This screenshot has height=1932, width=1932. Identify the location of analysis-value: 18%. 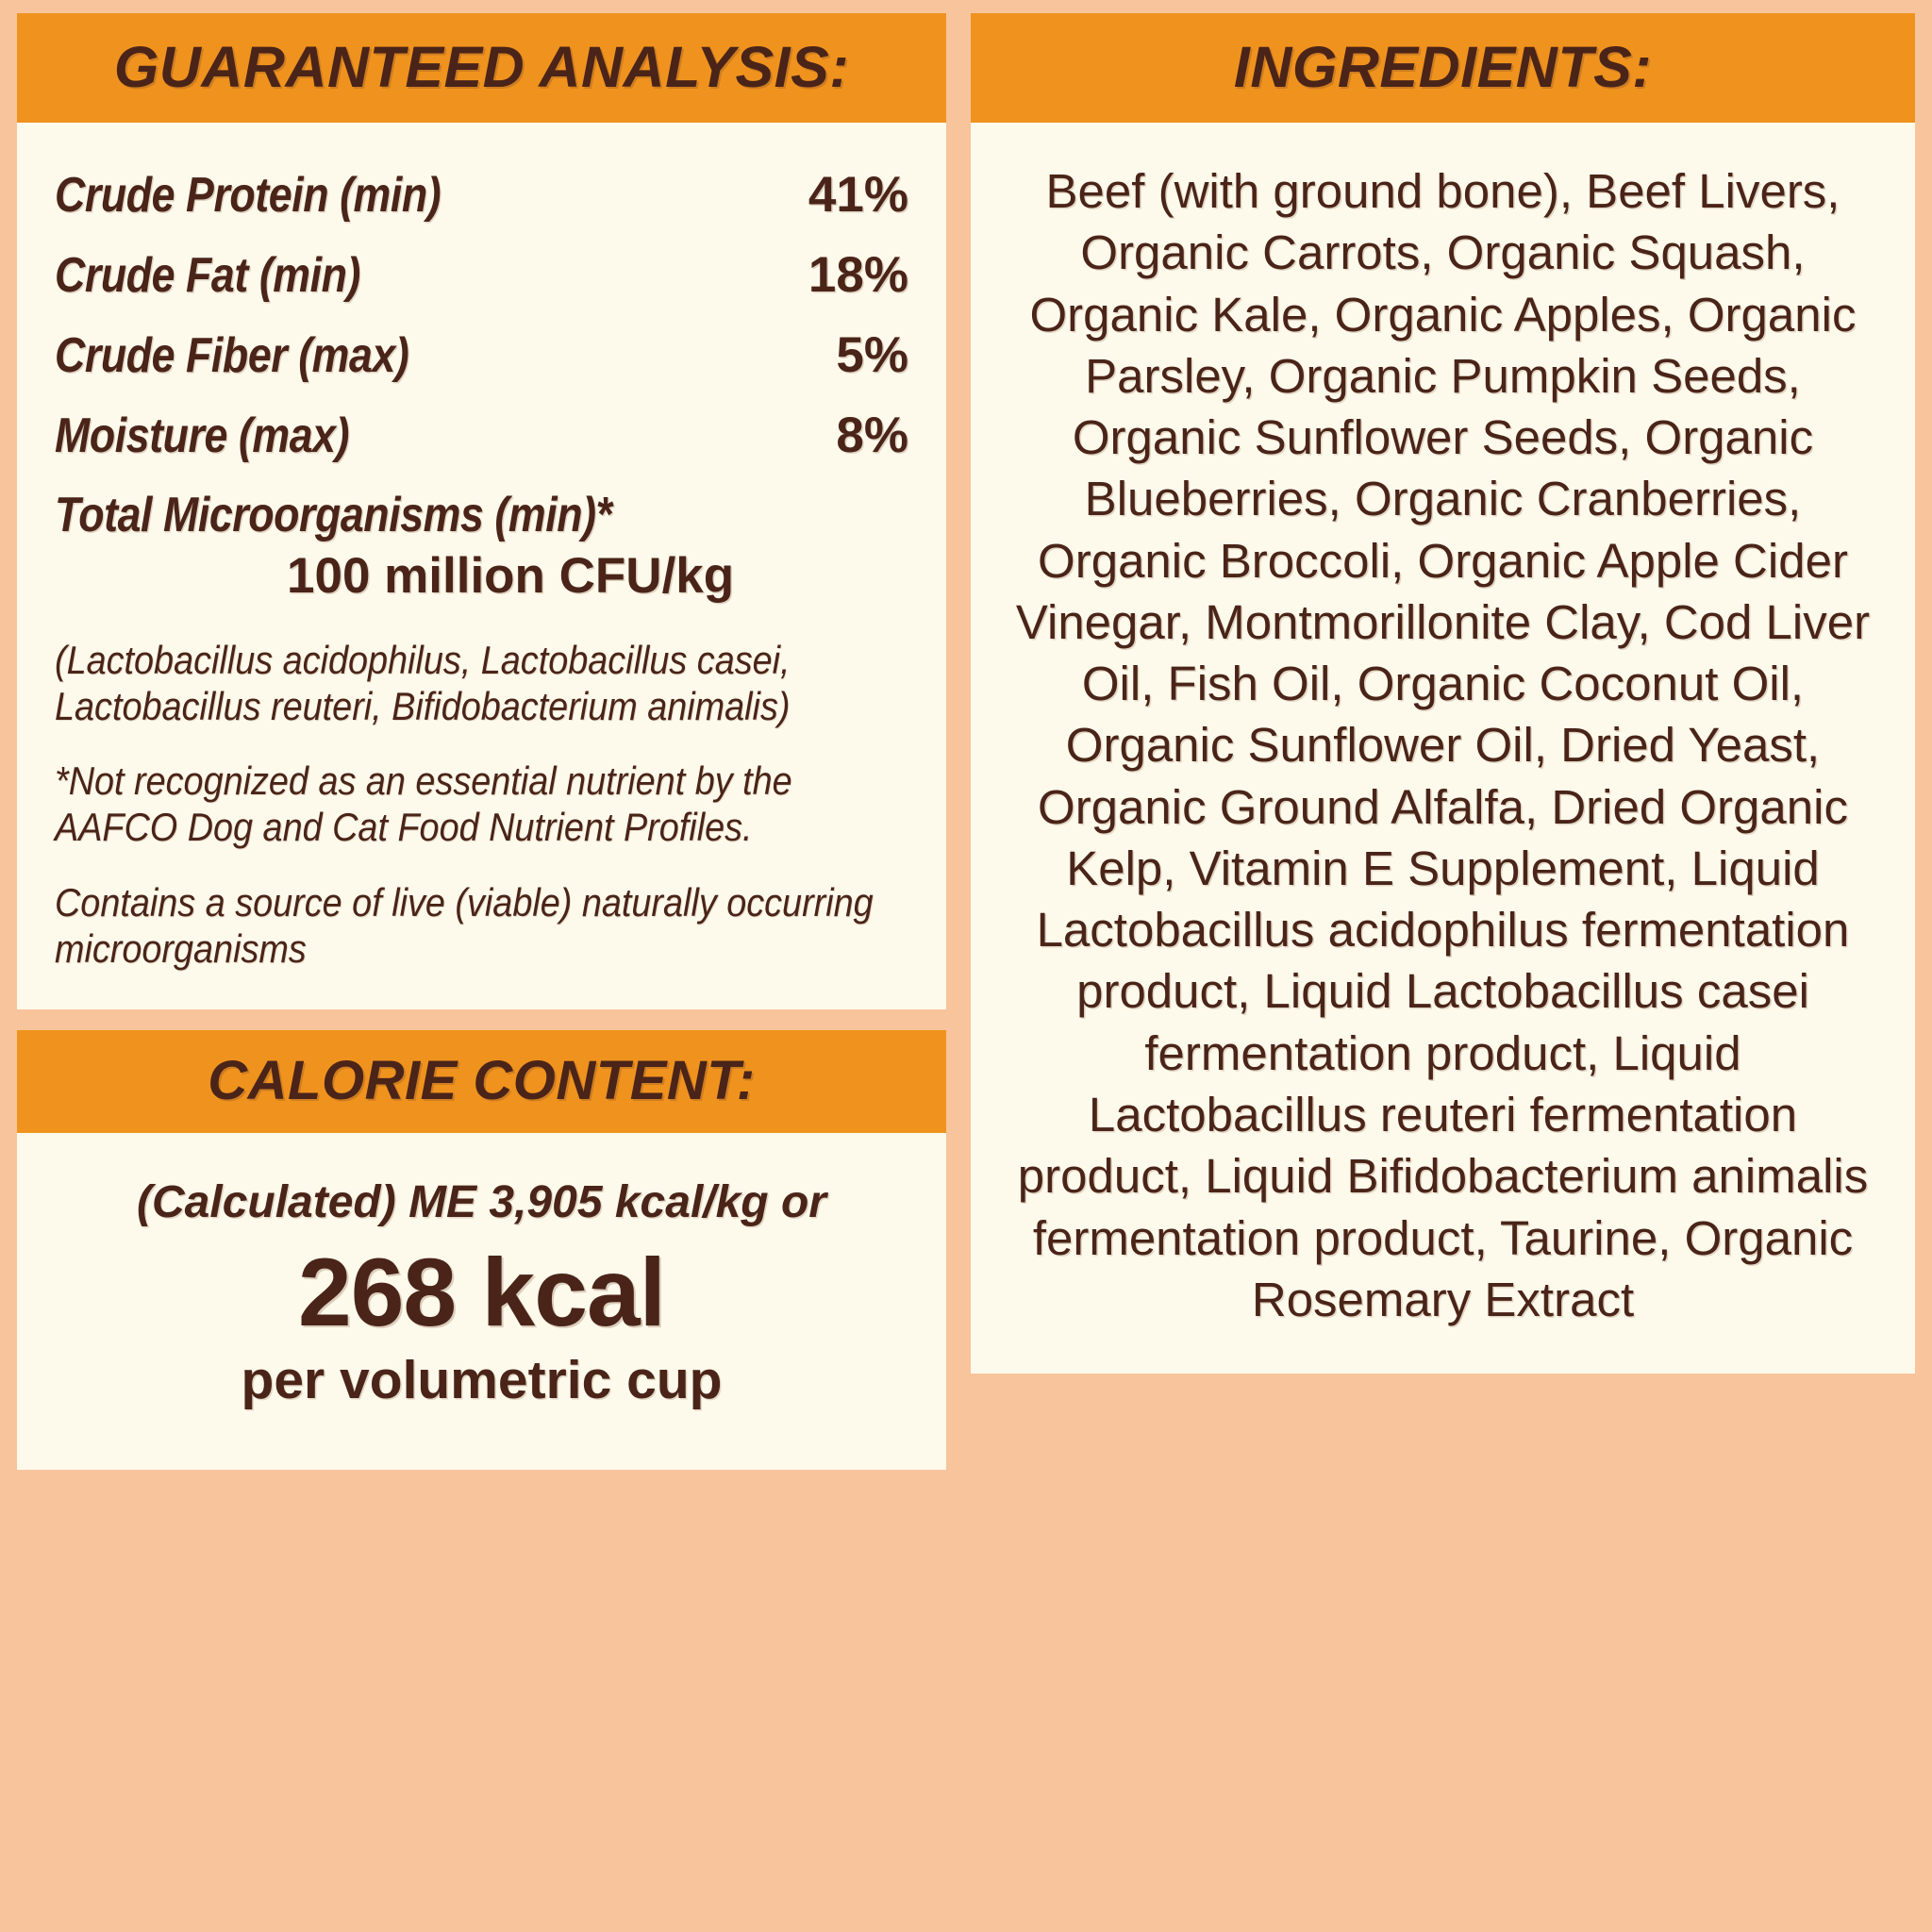
(858, 275).